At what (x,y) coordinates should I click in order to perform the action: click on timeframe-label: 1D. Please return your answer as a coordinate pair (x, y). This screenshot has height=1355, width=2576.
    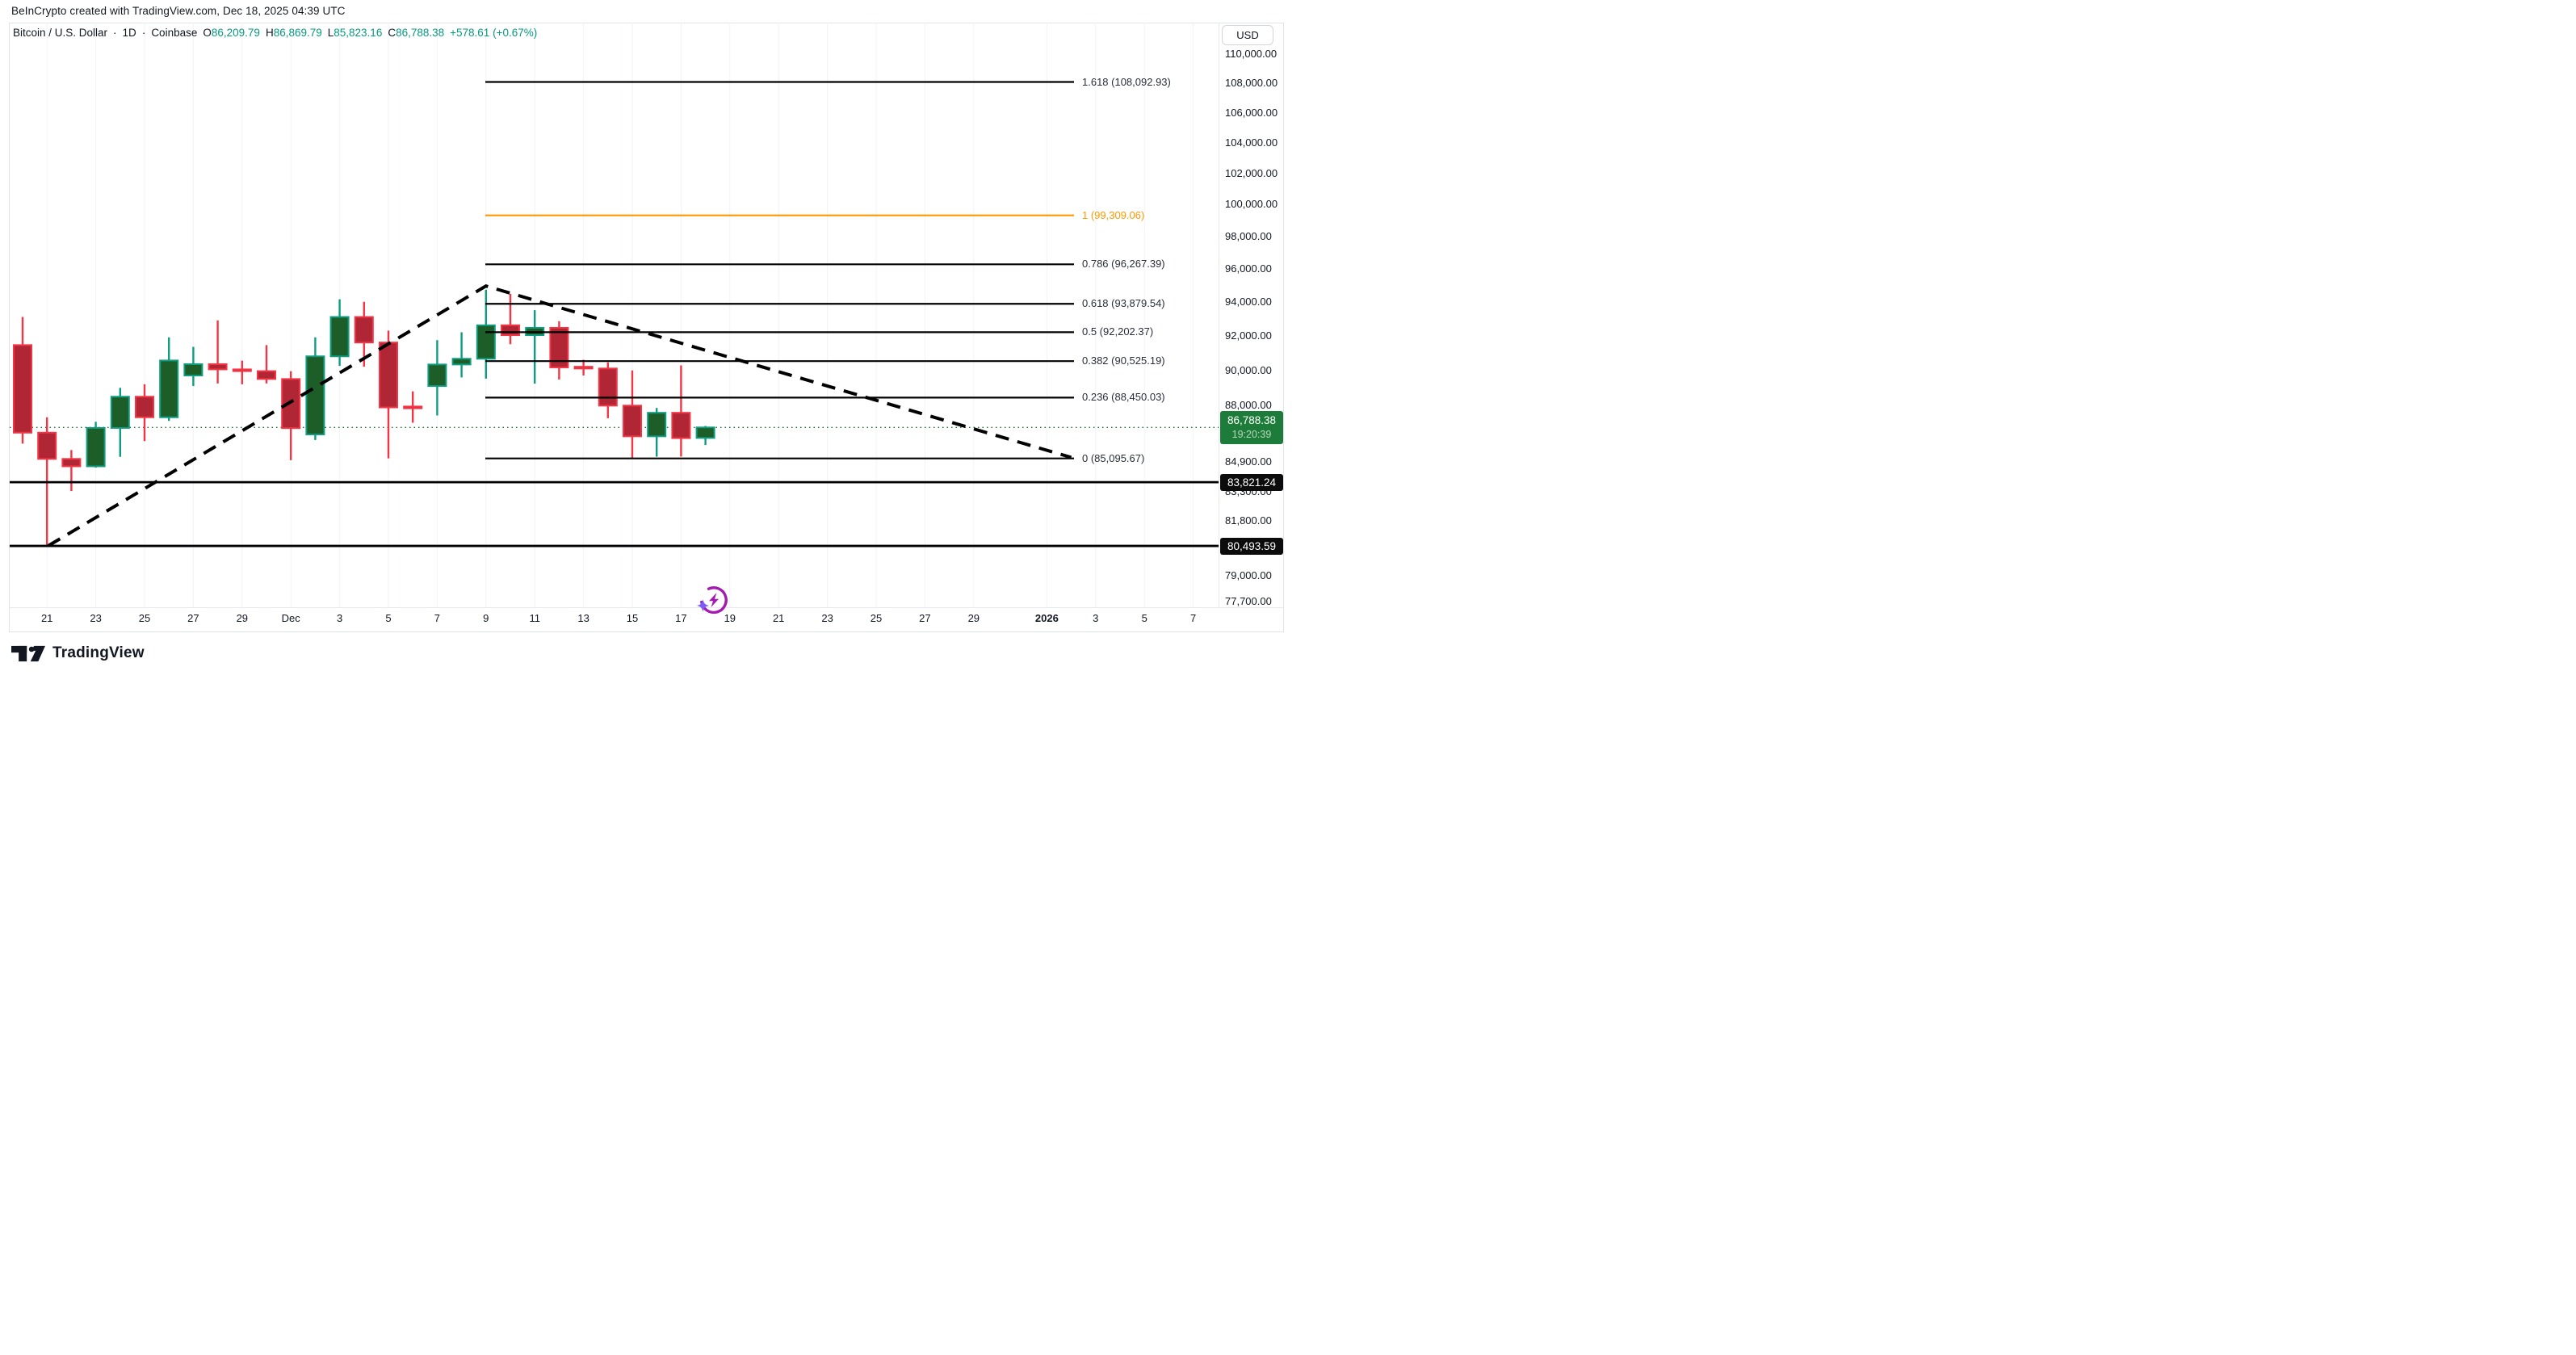
    Looking at the image, I should click on (129, 33).